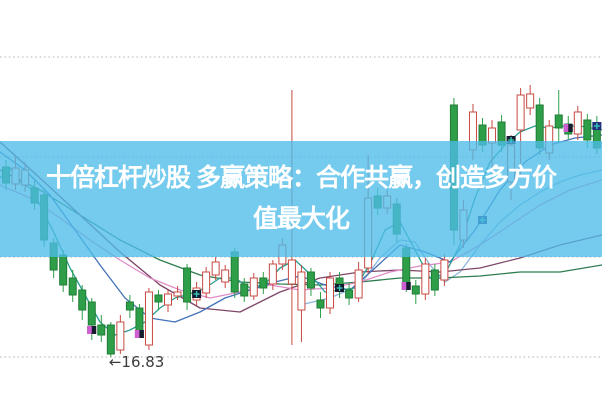 This screenshot has width=602, height=401. What do you see at coordinates (301, 178) in the screenshot?
I see `promo-banner-title-line1: 十倍杠杆炒股 多赢策略：合作共赢，创造多方价` at bounding box center [301, 178].